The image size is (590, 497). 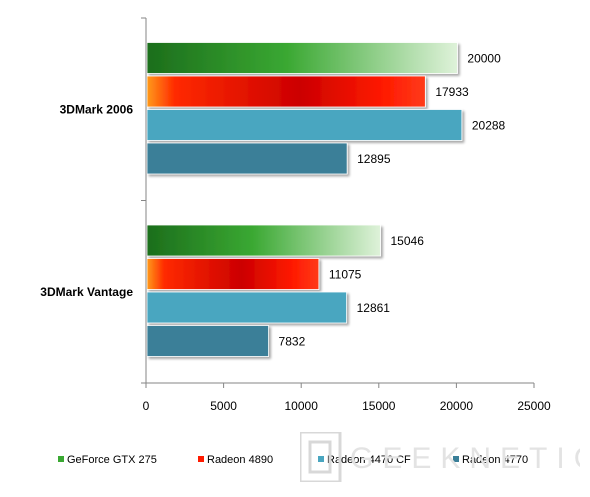 I want to click on data-label: 15046, so click(x=408, y=241).